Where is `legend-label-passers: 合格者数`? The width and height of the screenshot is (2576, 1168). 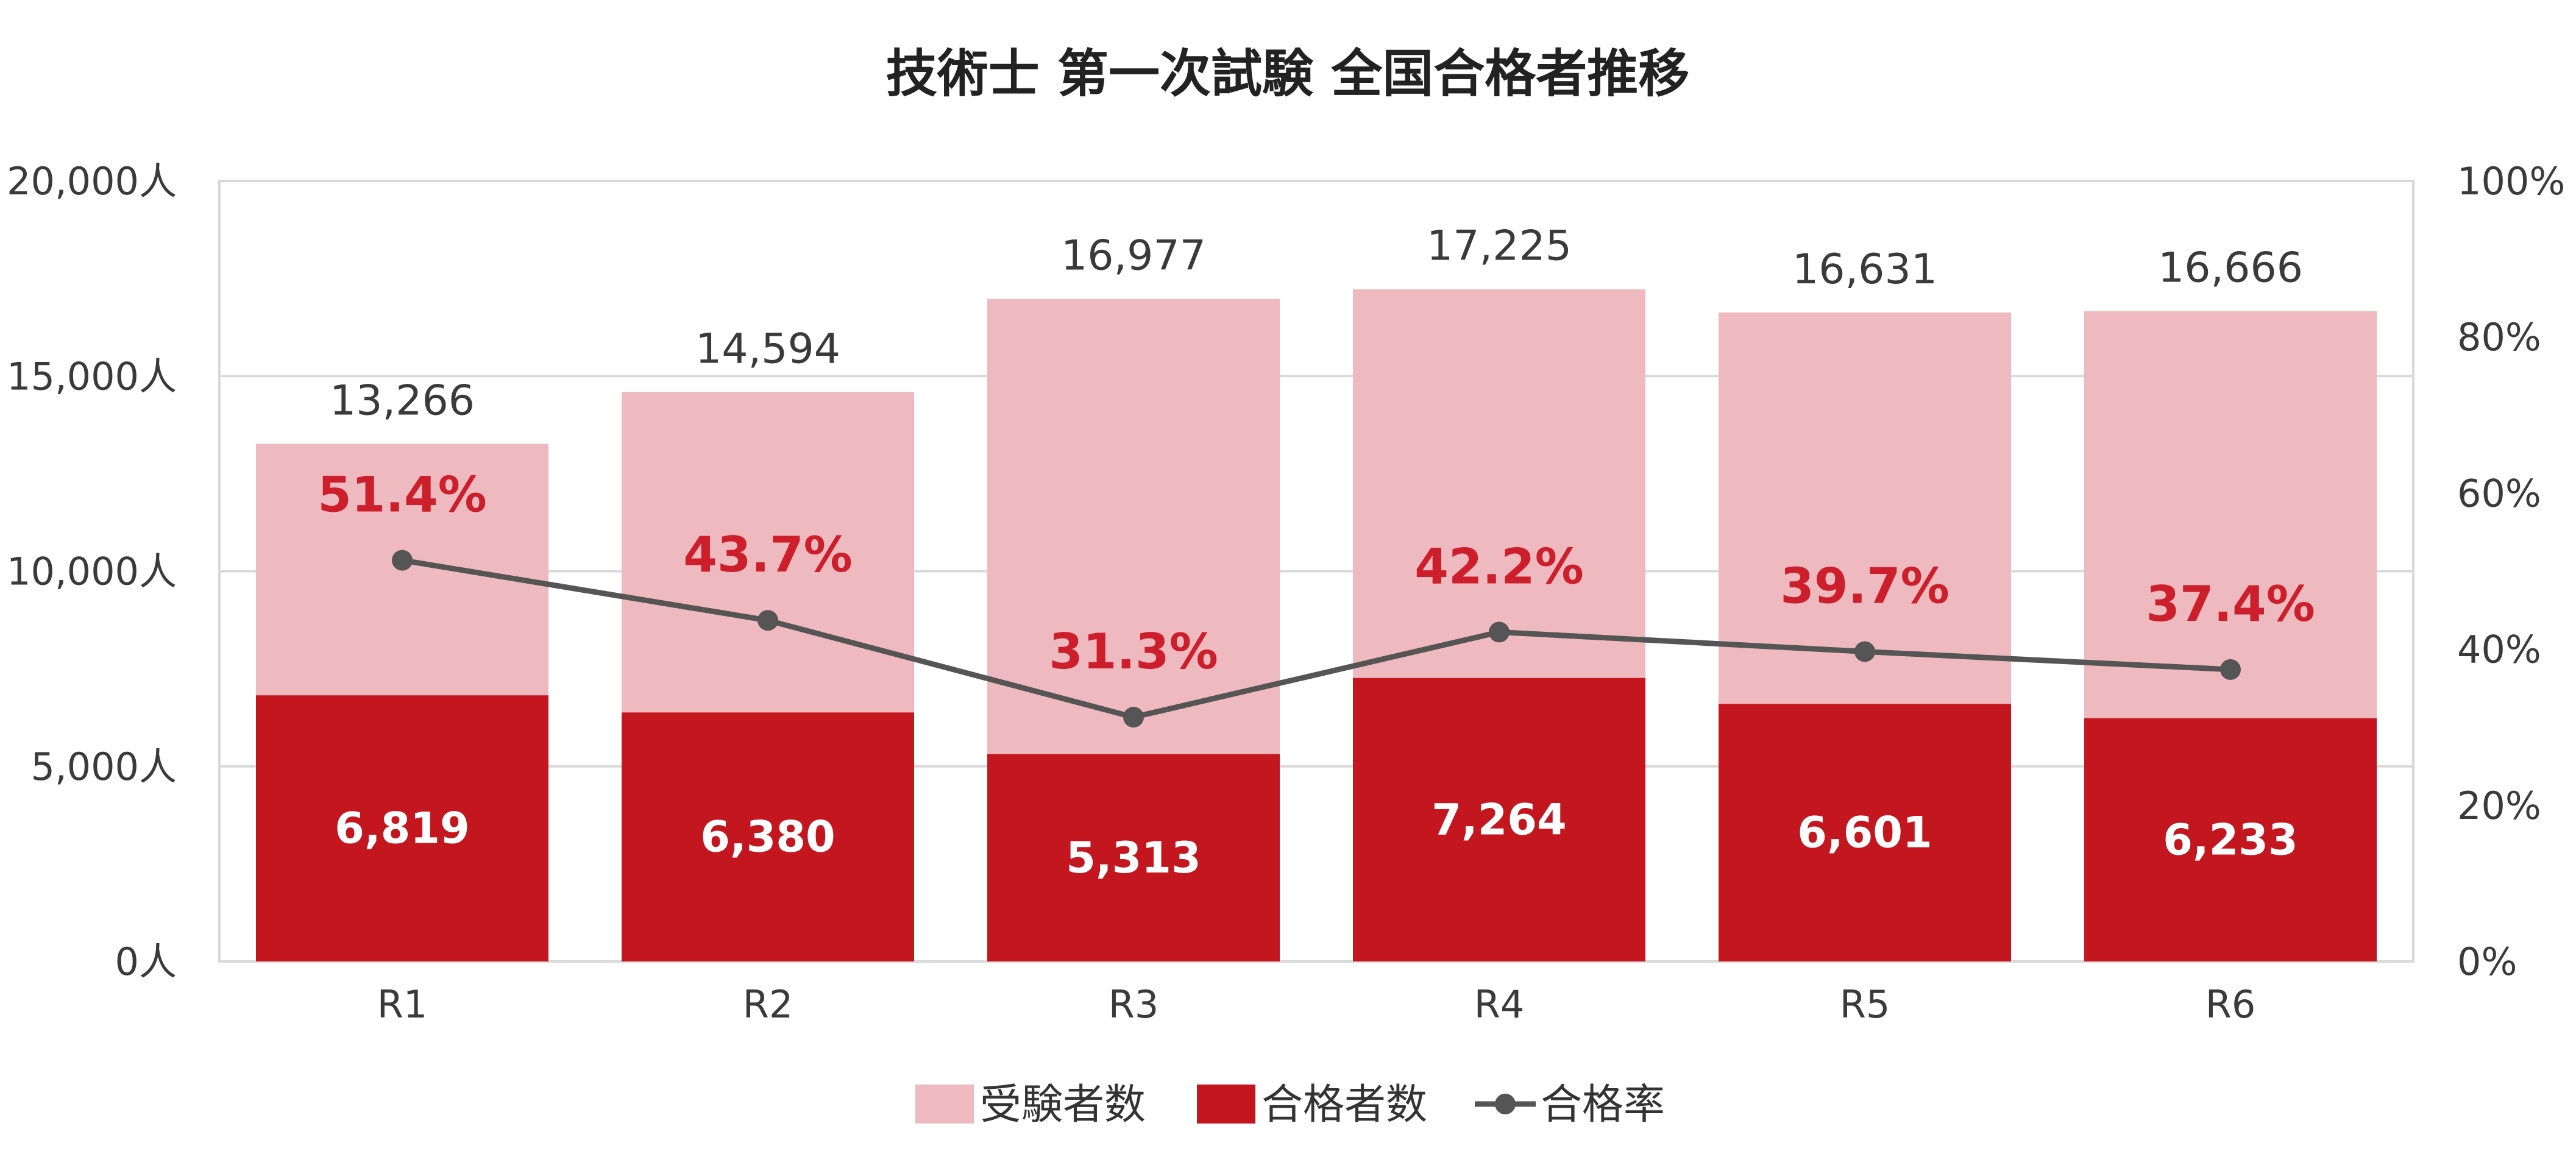
legend-label-passers: 合格者数 is located at coordinates (1344, 1105).